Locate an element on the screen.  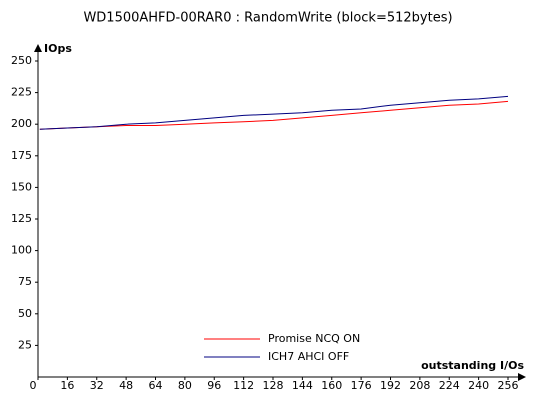
x-tick-label: 80 is located at coordinates (185, 385).